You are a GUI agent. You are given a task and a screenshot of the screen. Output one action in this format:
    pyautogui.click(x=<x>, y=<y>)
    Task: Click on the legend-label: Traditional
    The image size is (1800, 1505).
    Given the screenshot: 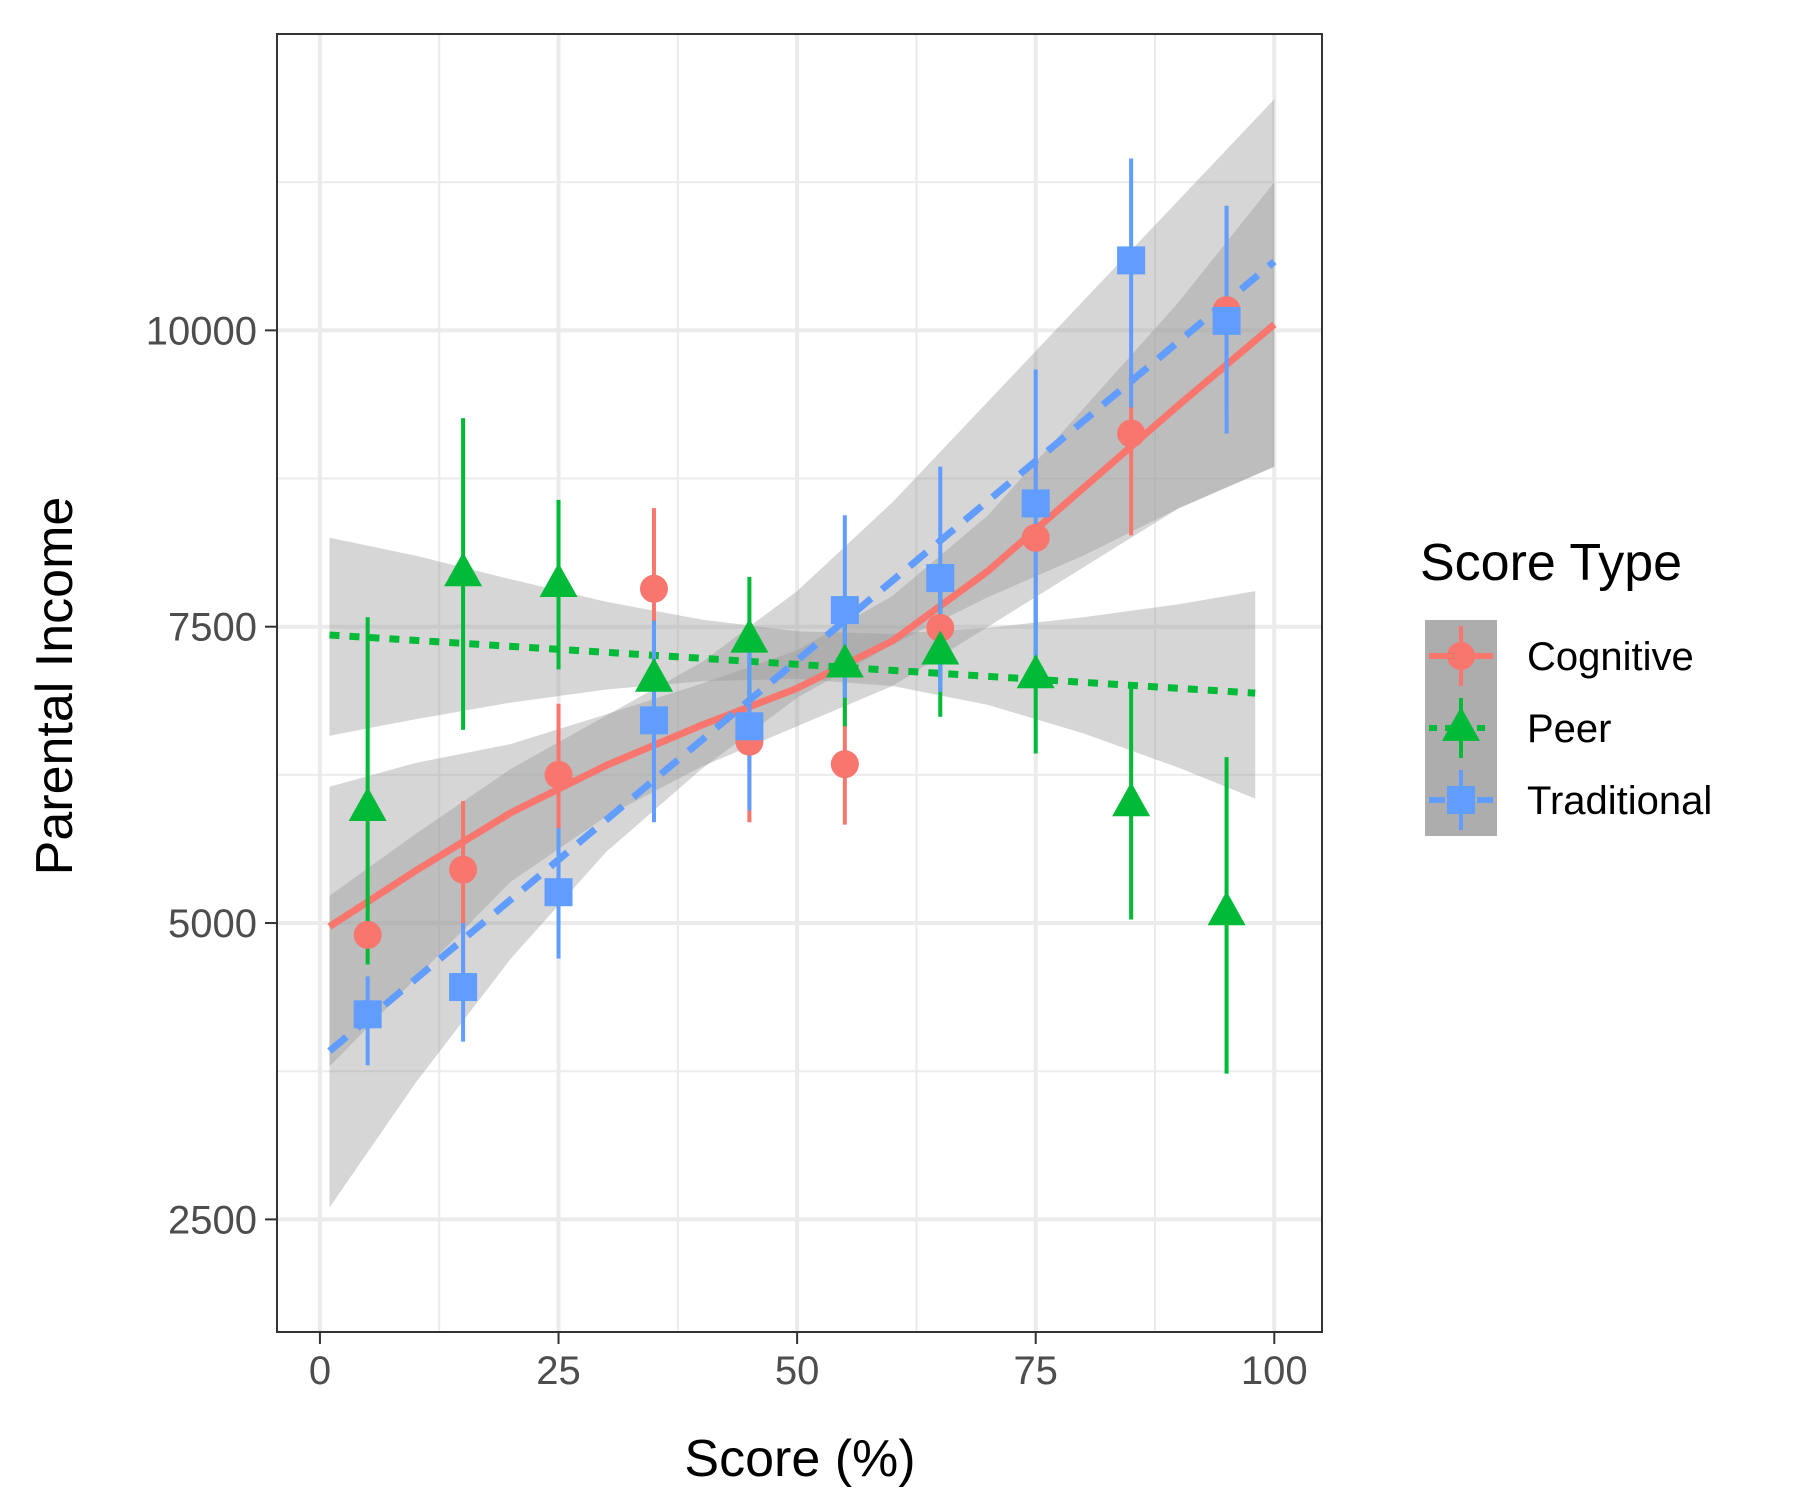 What is the action you would take?
    pyautogui.click(x=1619, y=801)
    